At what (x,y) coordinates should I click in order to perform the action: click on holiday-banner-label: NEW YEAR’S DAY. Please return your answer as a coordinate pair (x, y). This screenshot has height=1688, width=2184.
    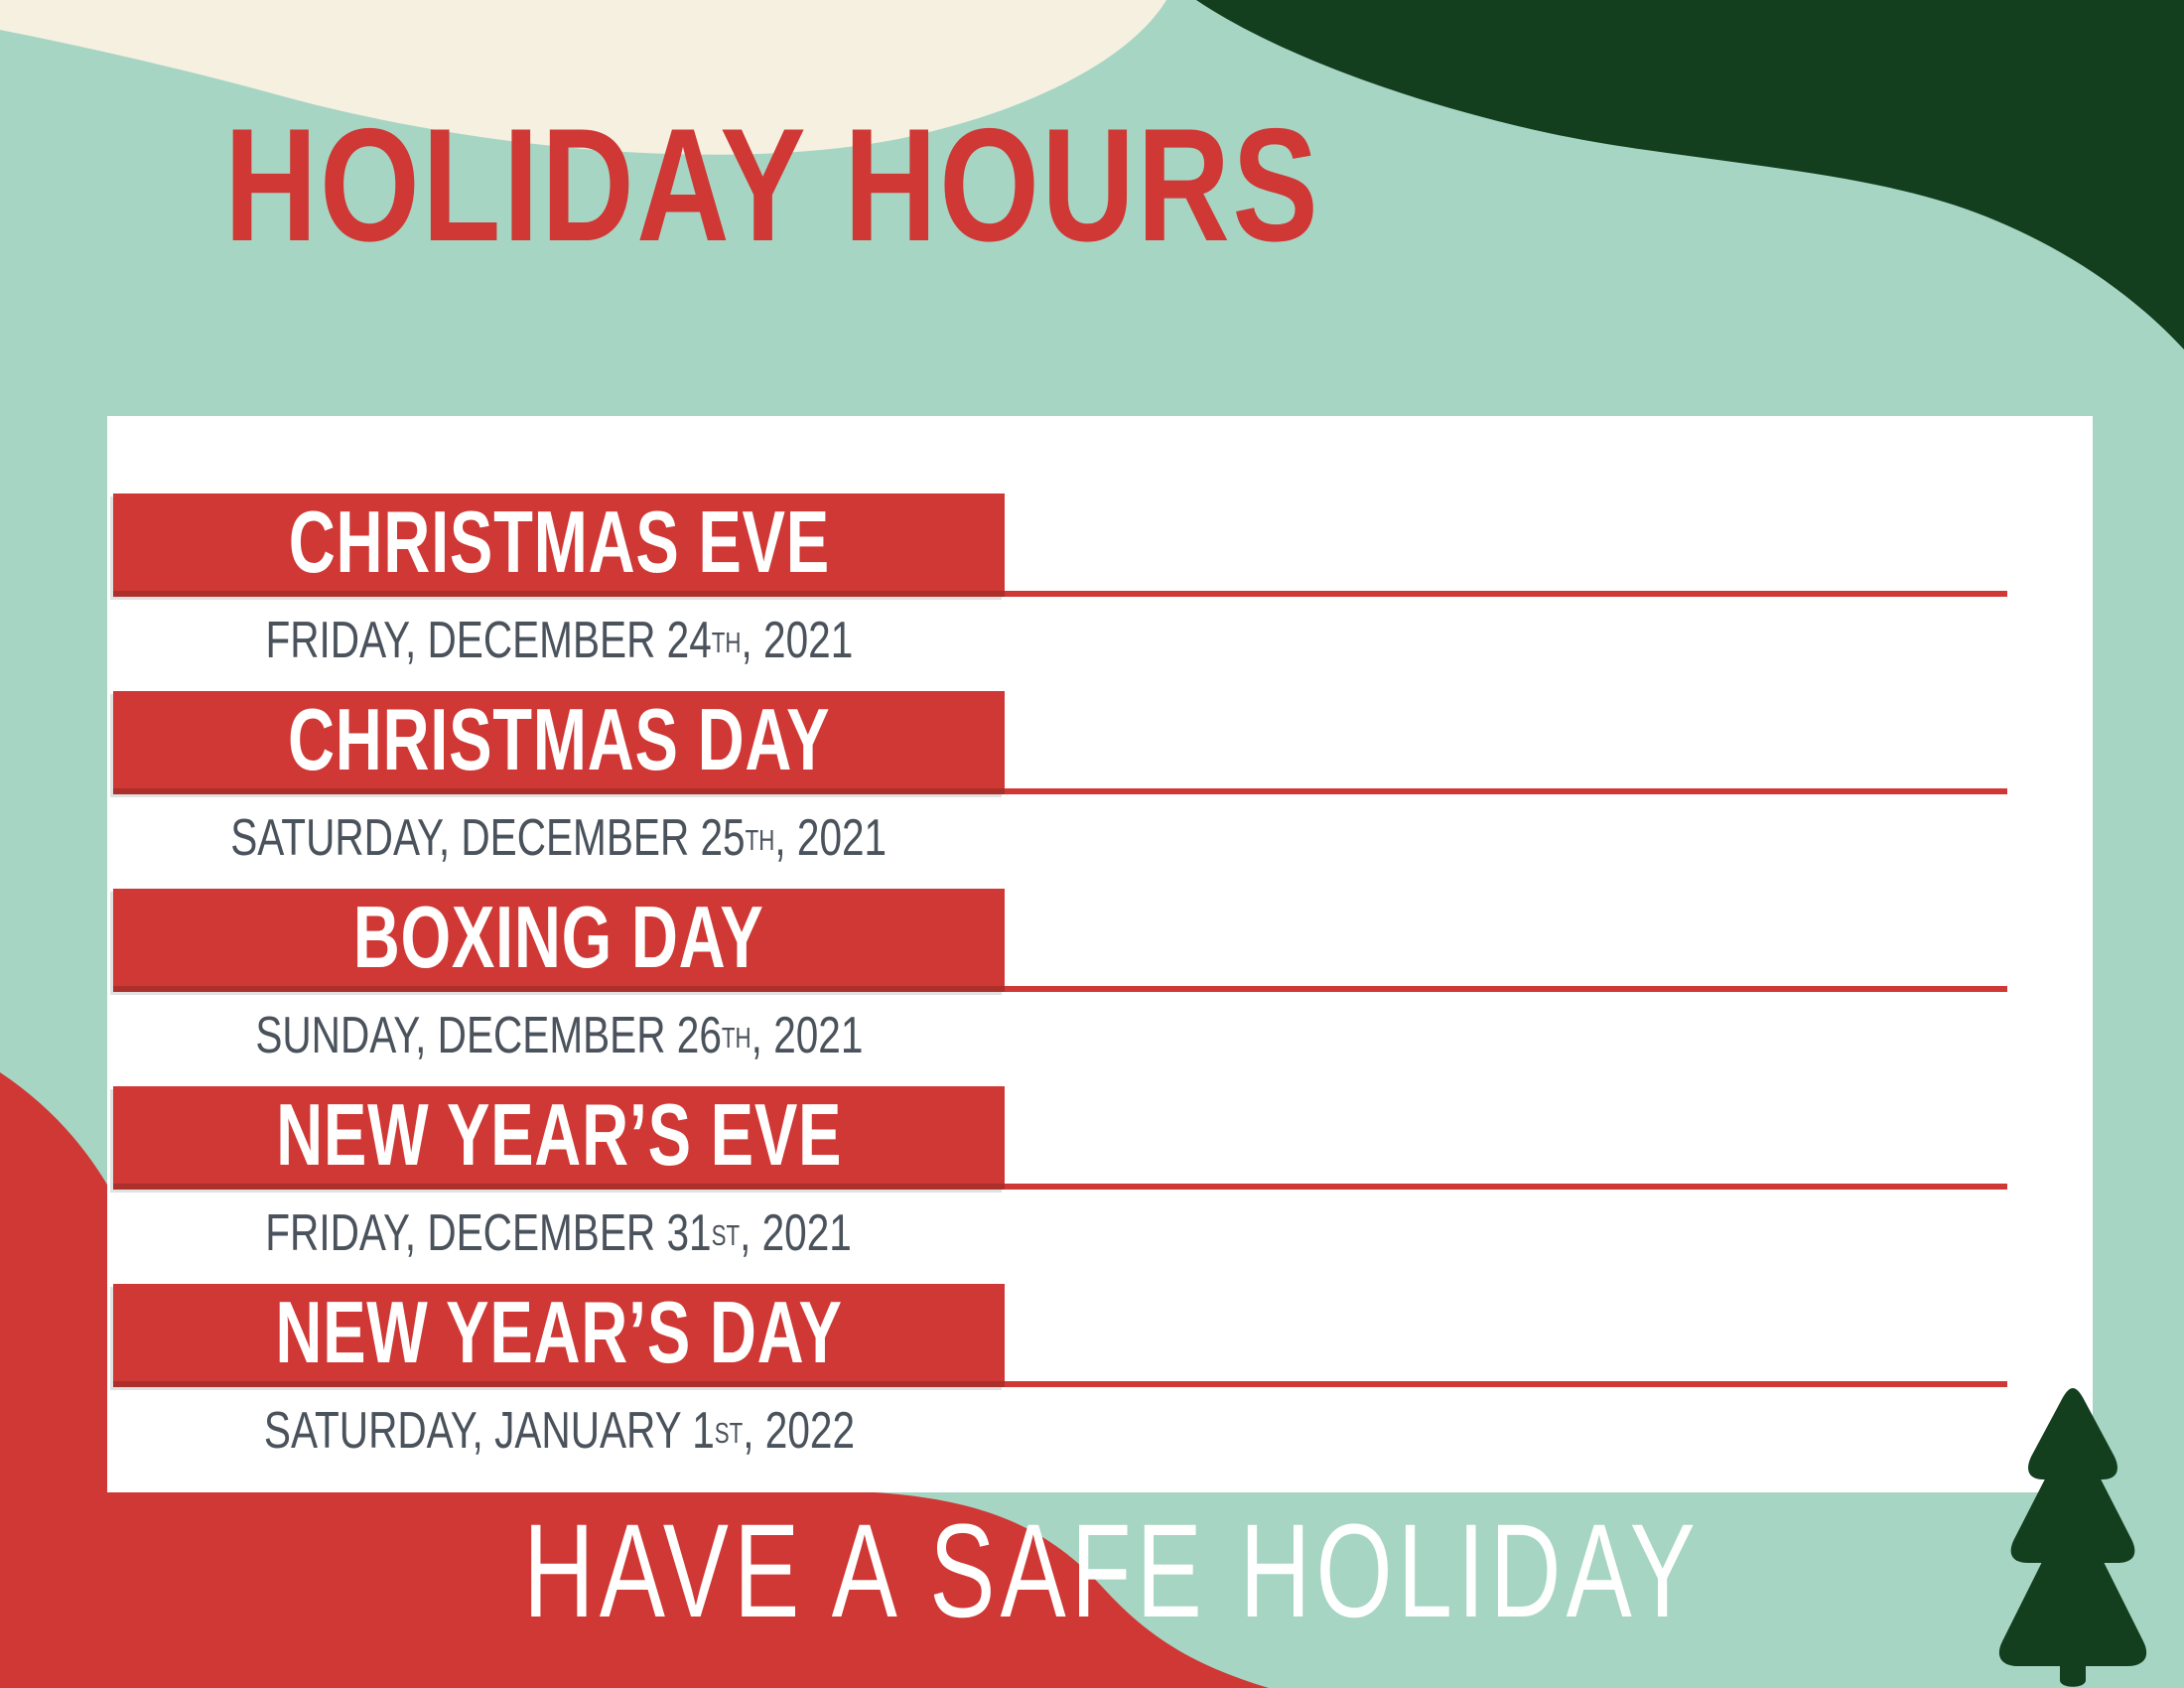
    Looking at the image, I should click on (559, 1332).